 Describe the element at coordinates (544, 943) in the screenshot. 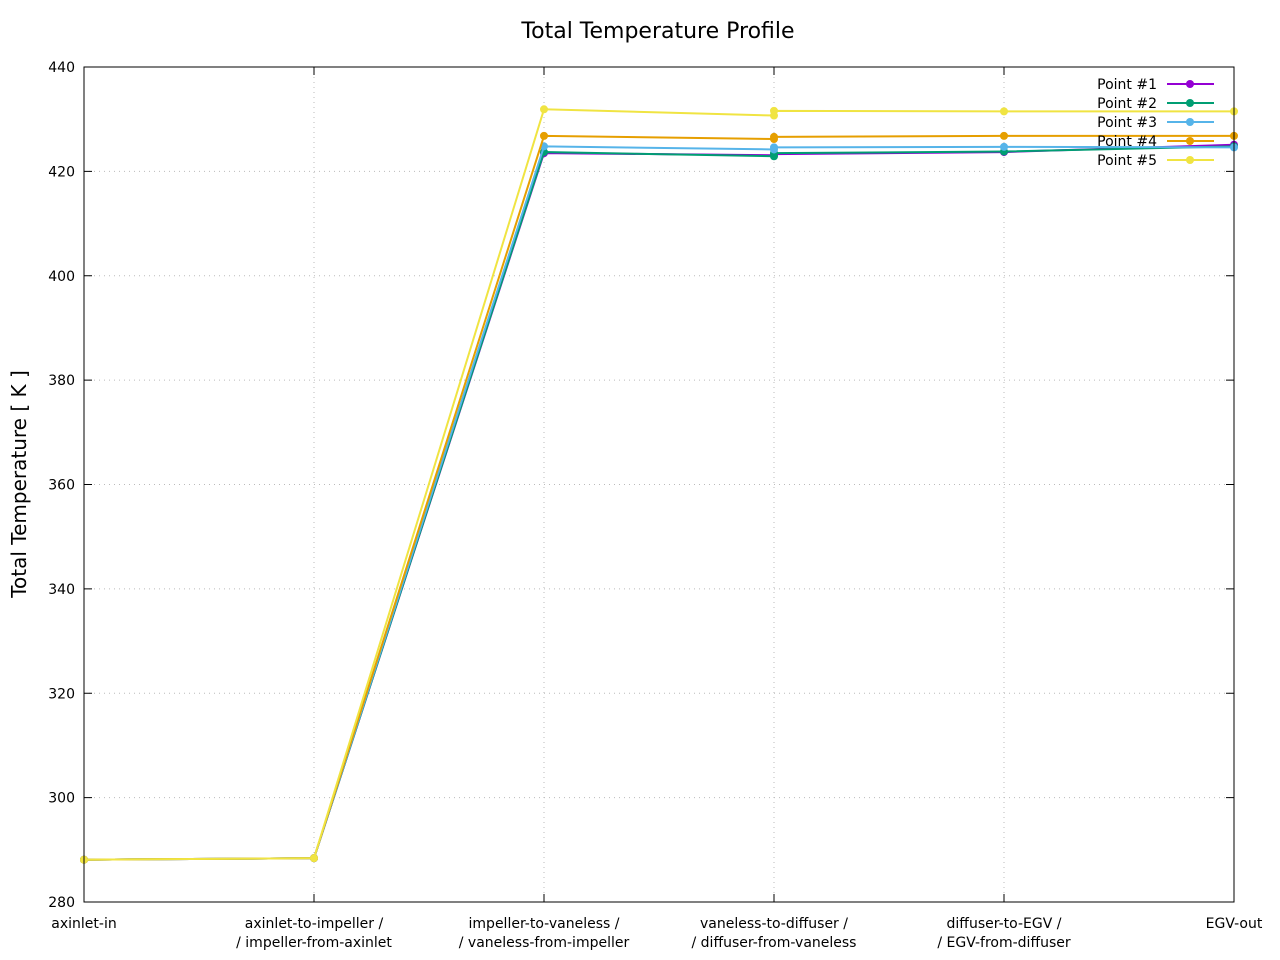

I see `x-tick-label: / vaneless-from-impeller` at that location.